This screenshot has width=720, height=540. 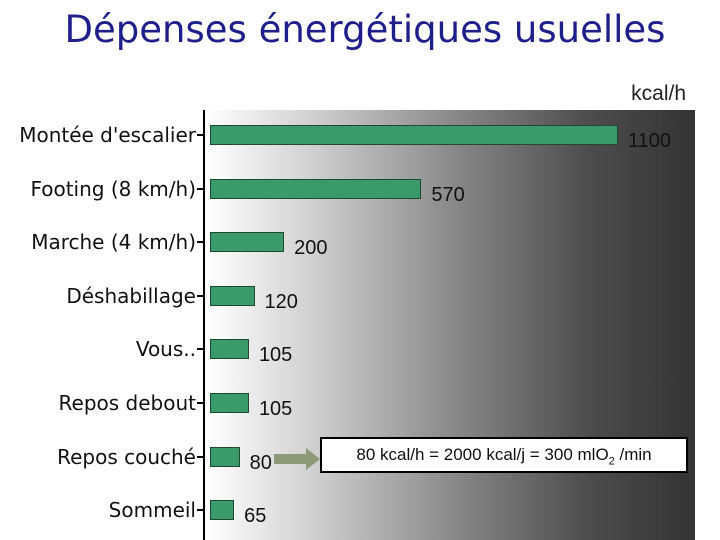 I want to click on conversion-note: 80 kcal/h = 2000 kcal/j = 300 mlO2 /min, so click(x=504, y=455).